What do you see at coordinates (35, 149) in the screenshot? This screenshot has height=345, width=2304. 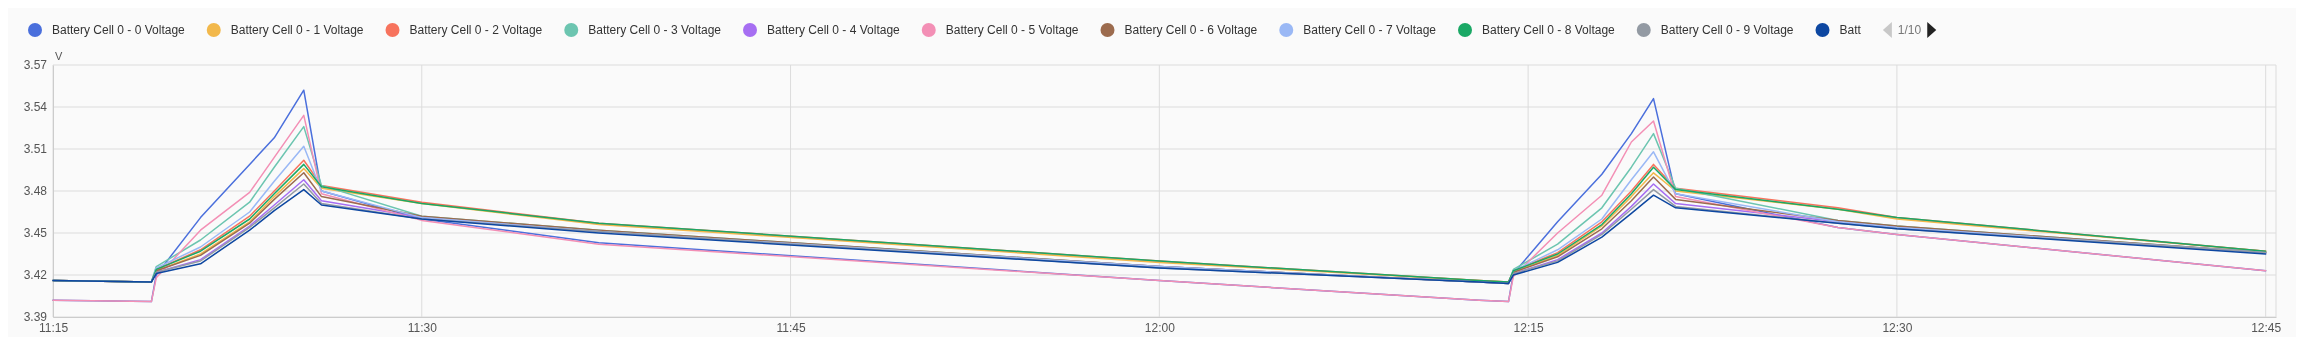 I see `y-tick-label: 3.51` at bounding box center [35, 149].